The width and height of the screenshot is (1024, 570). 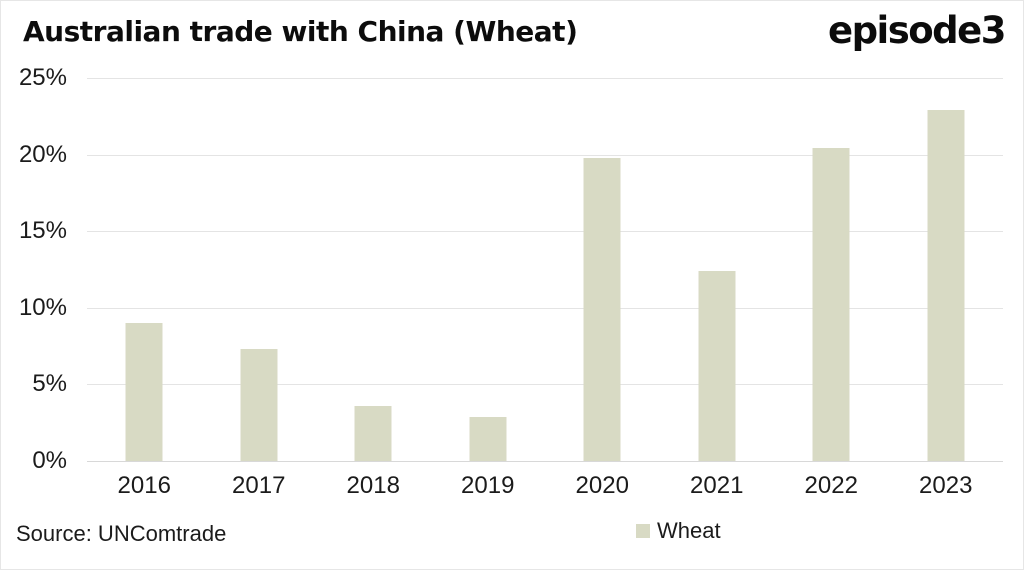 I want to click on y-tick-label-0: 0%, so click(x=49, y=460).